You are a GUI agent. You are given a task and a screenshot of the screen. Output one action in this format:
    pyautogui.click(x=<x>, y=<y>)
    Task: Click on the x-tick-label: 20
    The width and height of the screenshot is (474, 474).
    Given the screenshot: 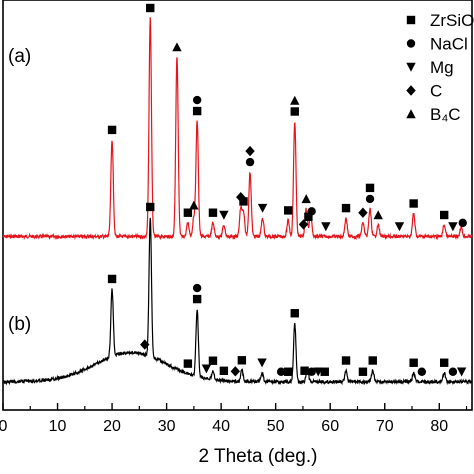 What is the action you would take?
    pyautogui.click(x=112, y=426)
    